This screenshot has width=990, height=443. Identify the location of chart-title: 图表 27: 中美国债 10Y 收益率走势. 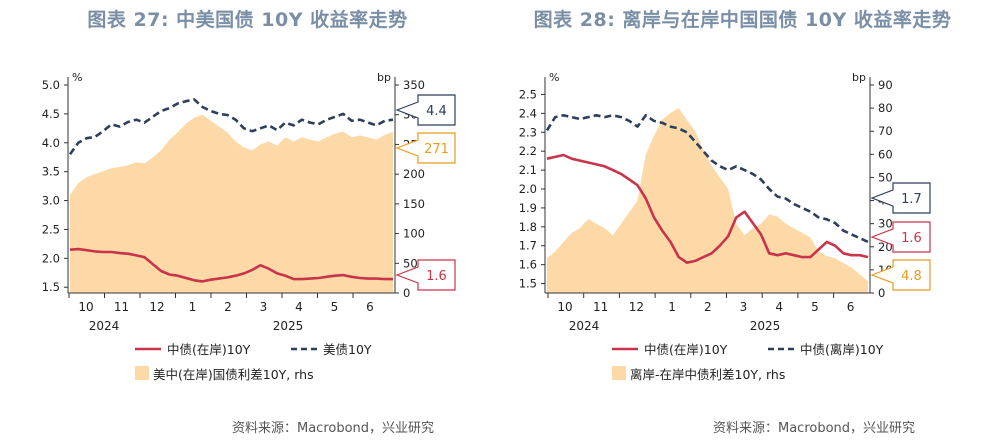
(247, 20).